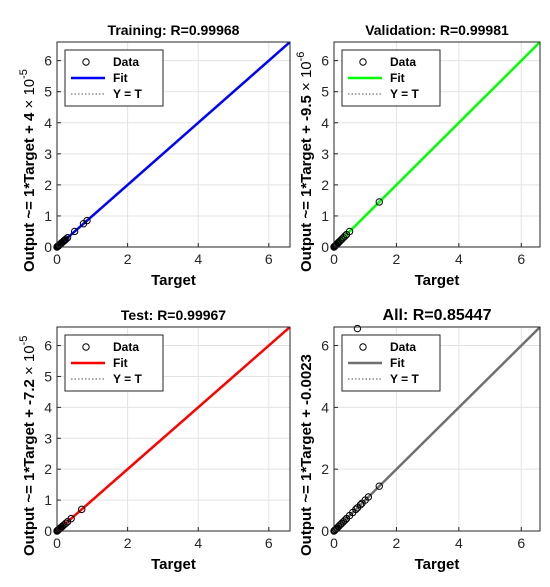 This screenshot has width=550, height=587. I want to click on y-axis-label-text: Output ~= 1*Target + -7.2, so click(29, 467).